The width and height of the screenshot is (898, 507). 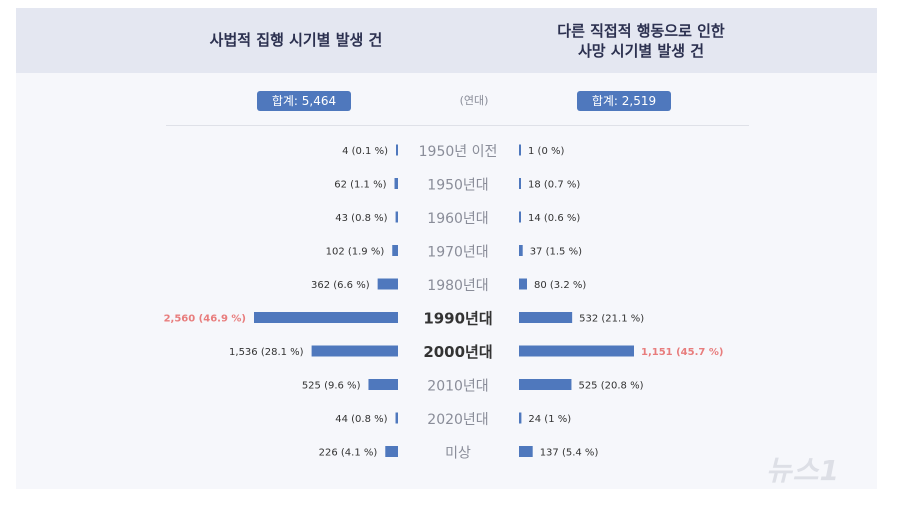 I want to click on decade-label: 1950년 이전, so click(x=458, y=152).